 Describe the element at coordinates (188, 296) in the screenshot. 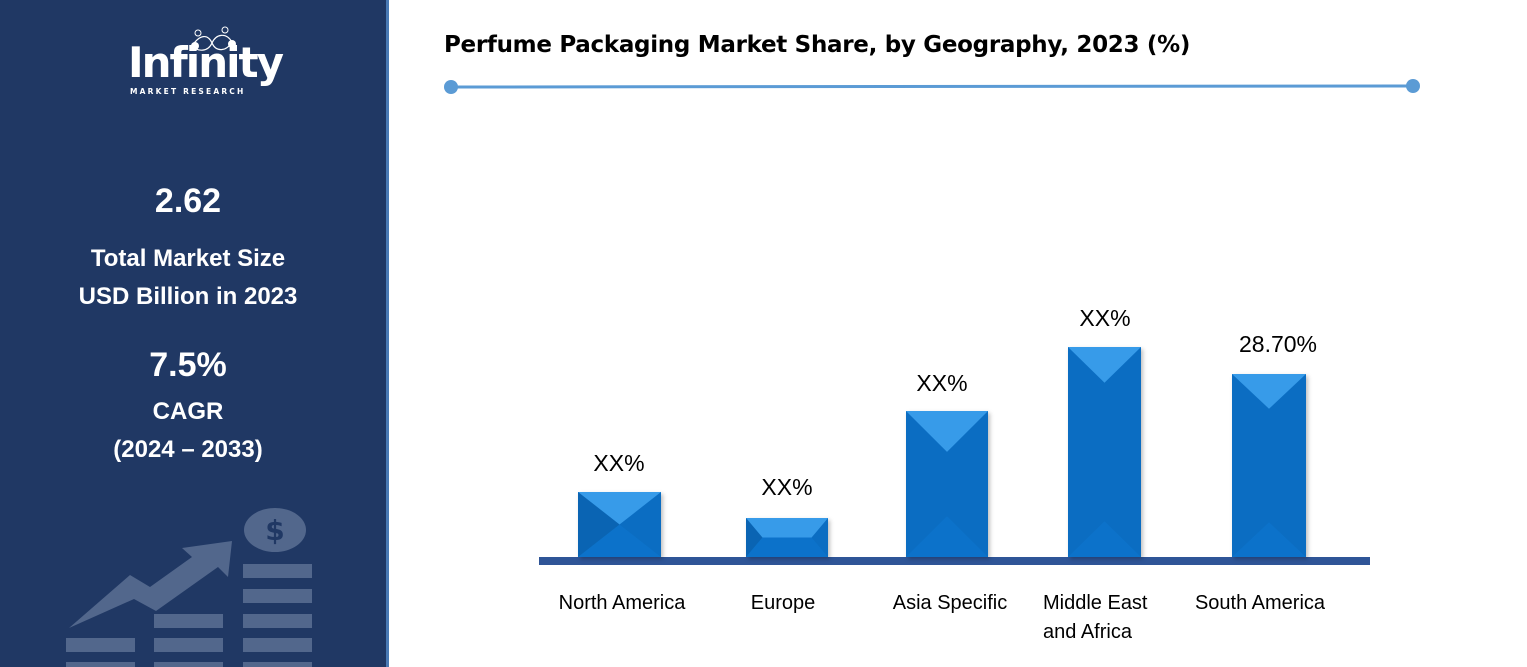

I see `market-size-unit-label: USD Billion in 2023` at that location.